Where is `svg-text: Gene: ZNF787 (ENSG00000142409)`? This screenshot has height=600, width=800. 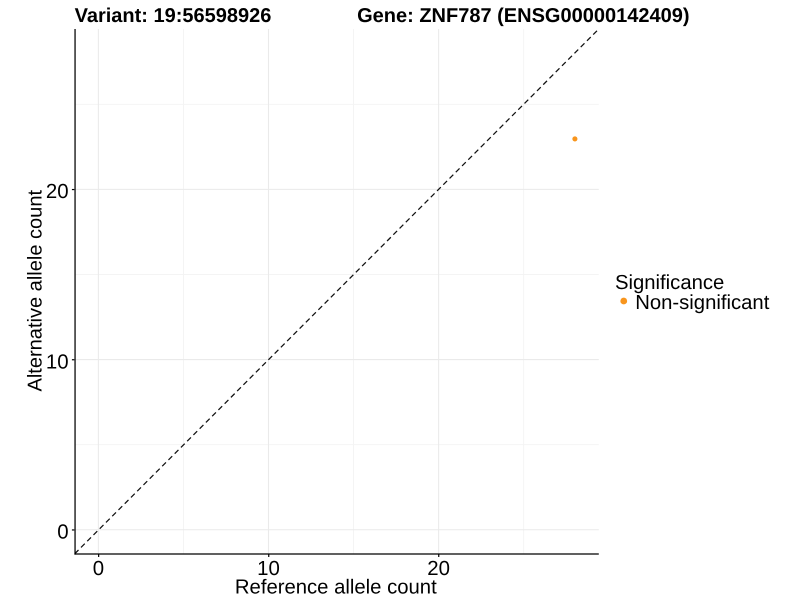 svg-text: Gene: ZNF787 (ENSG00000142409) is located at coordinates (523, 16).